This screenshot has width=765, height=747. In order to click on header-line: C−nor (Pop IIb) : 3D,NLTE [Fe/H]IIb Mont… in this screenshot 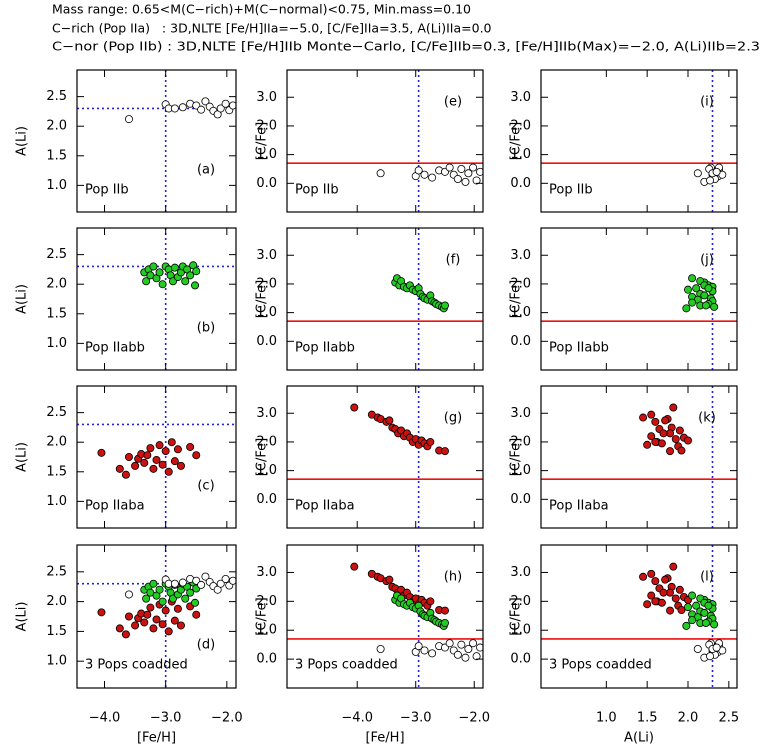, I will do `click(406, 46)`.